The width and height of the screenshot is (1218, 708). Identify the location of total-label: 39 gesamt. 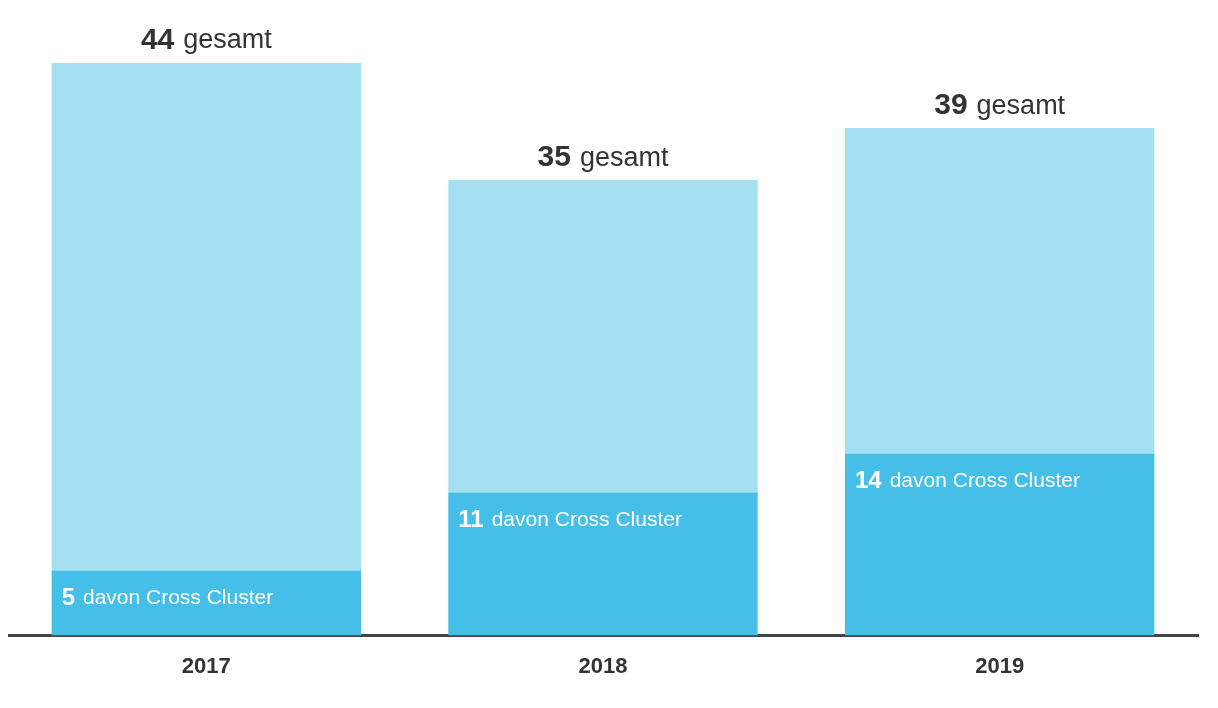
(1000, 104).